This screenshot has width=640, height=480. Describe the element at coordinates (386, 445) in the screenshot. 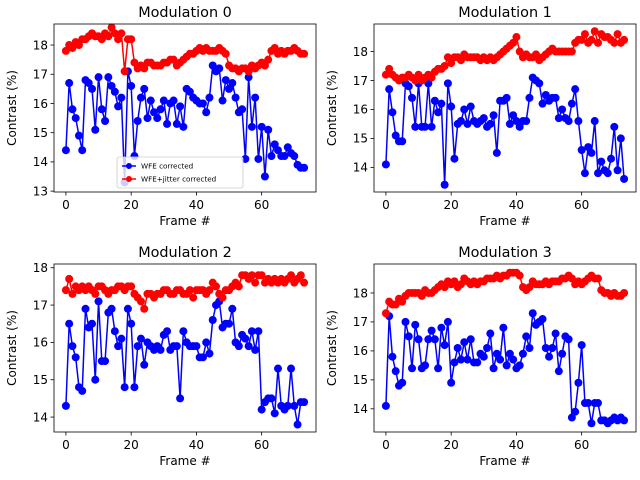

I see `x-tick-label: 0` at that location.